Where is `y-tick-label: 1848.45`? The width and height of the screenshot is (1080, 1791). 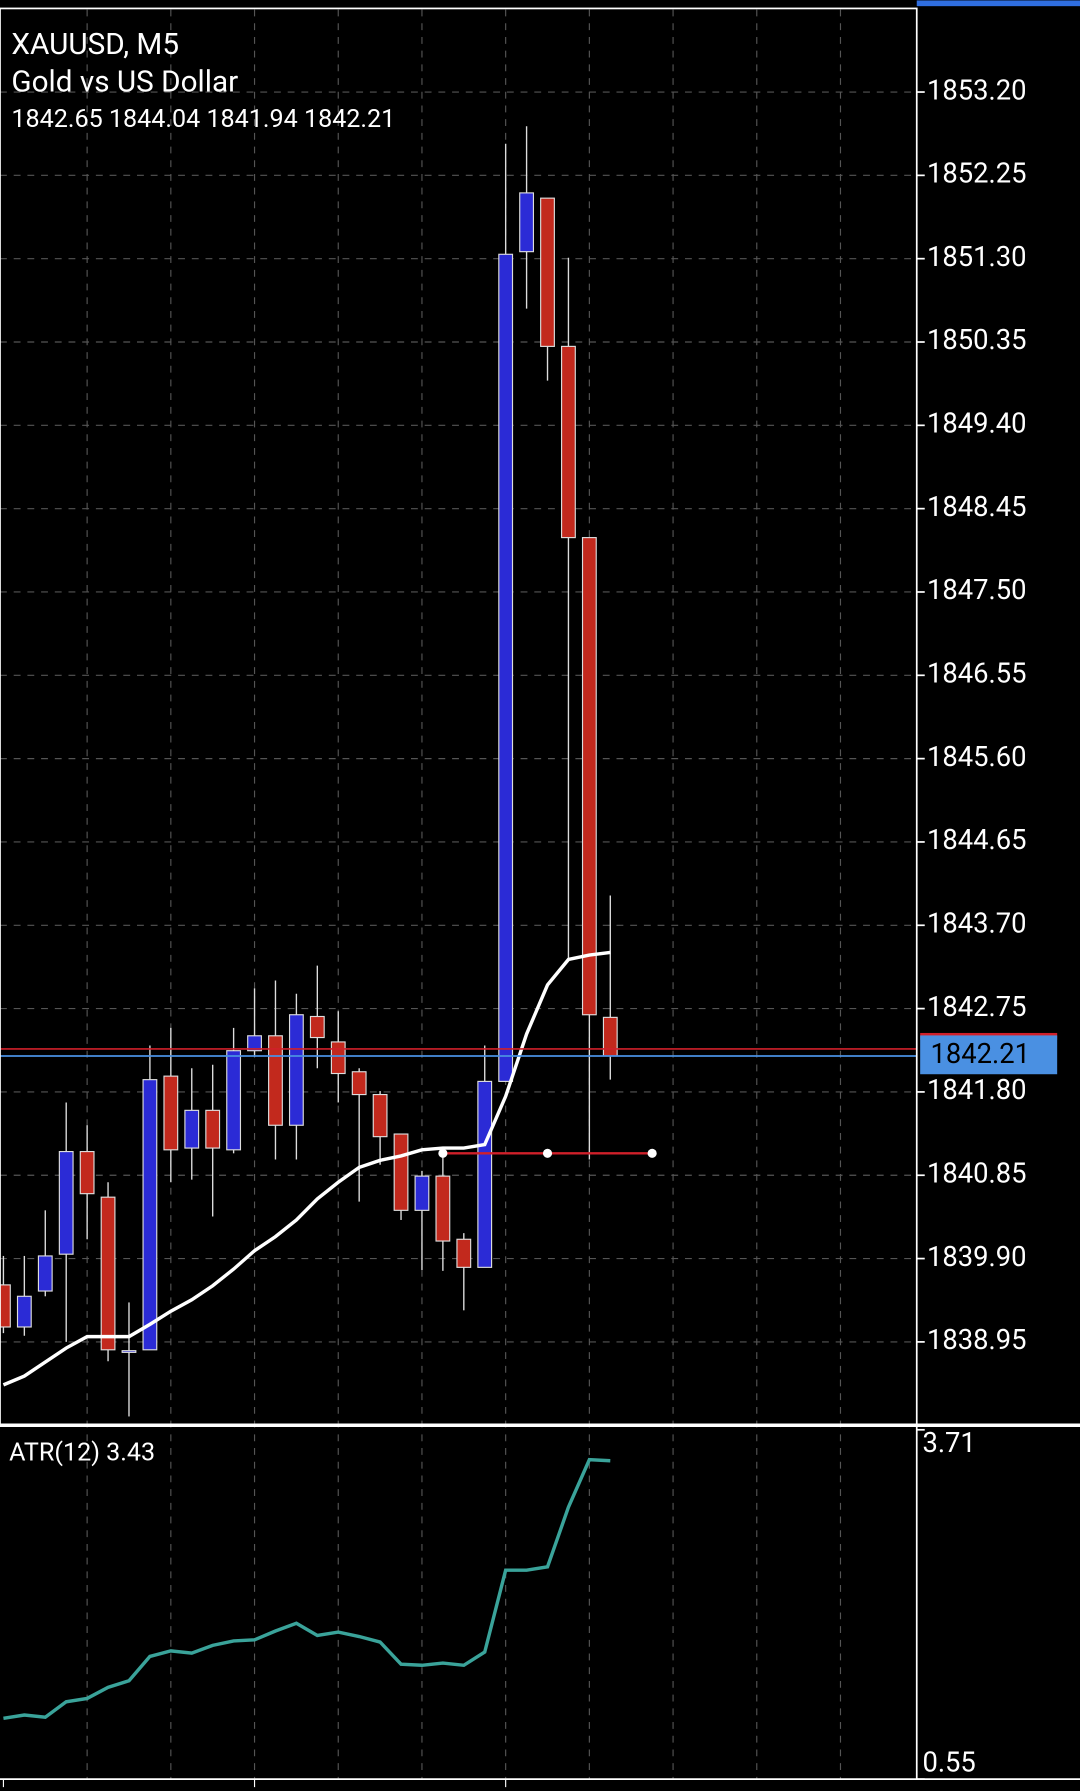
y-tick-label: 1848.45 is located at coordinates (977, 507).